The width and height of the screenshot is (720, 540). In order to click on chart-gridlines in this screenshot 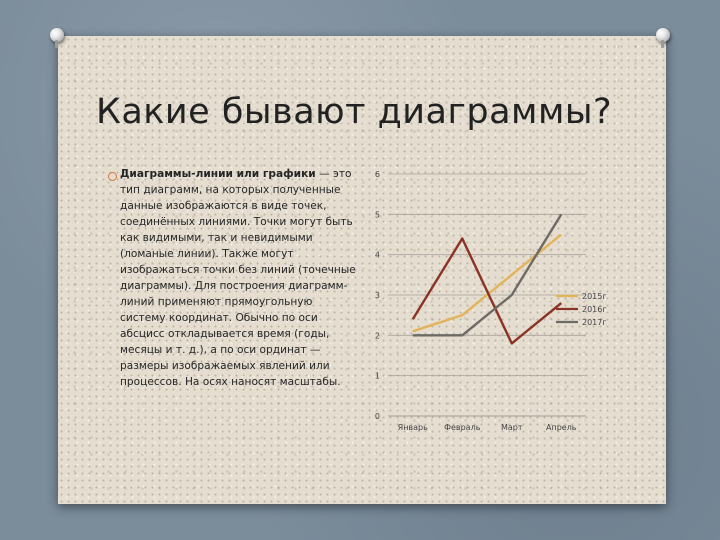, I will do `click(487, 295)`.